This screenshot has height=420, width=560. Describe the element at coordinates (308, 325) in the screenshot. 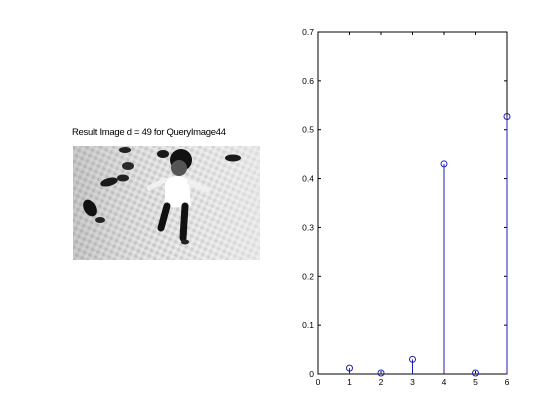

I see `y-tick-label: 0.1` at that location.